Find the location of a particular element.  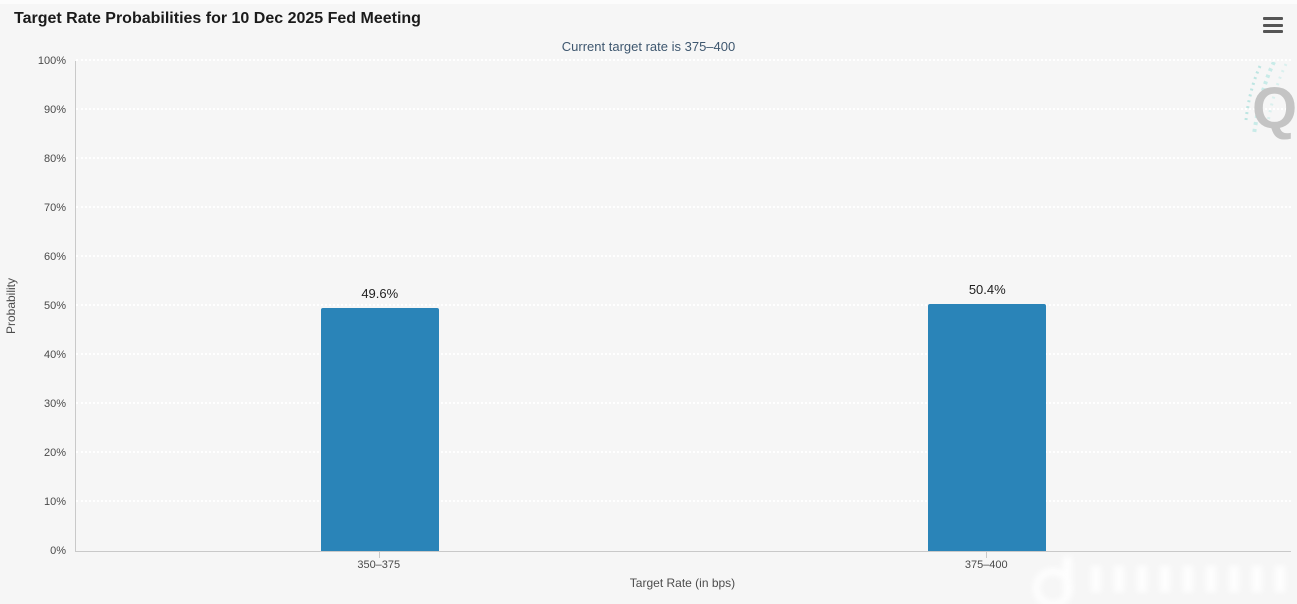

y-tick-label: 60% is located at coordinates (54, 257).